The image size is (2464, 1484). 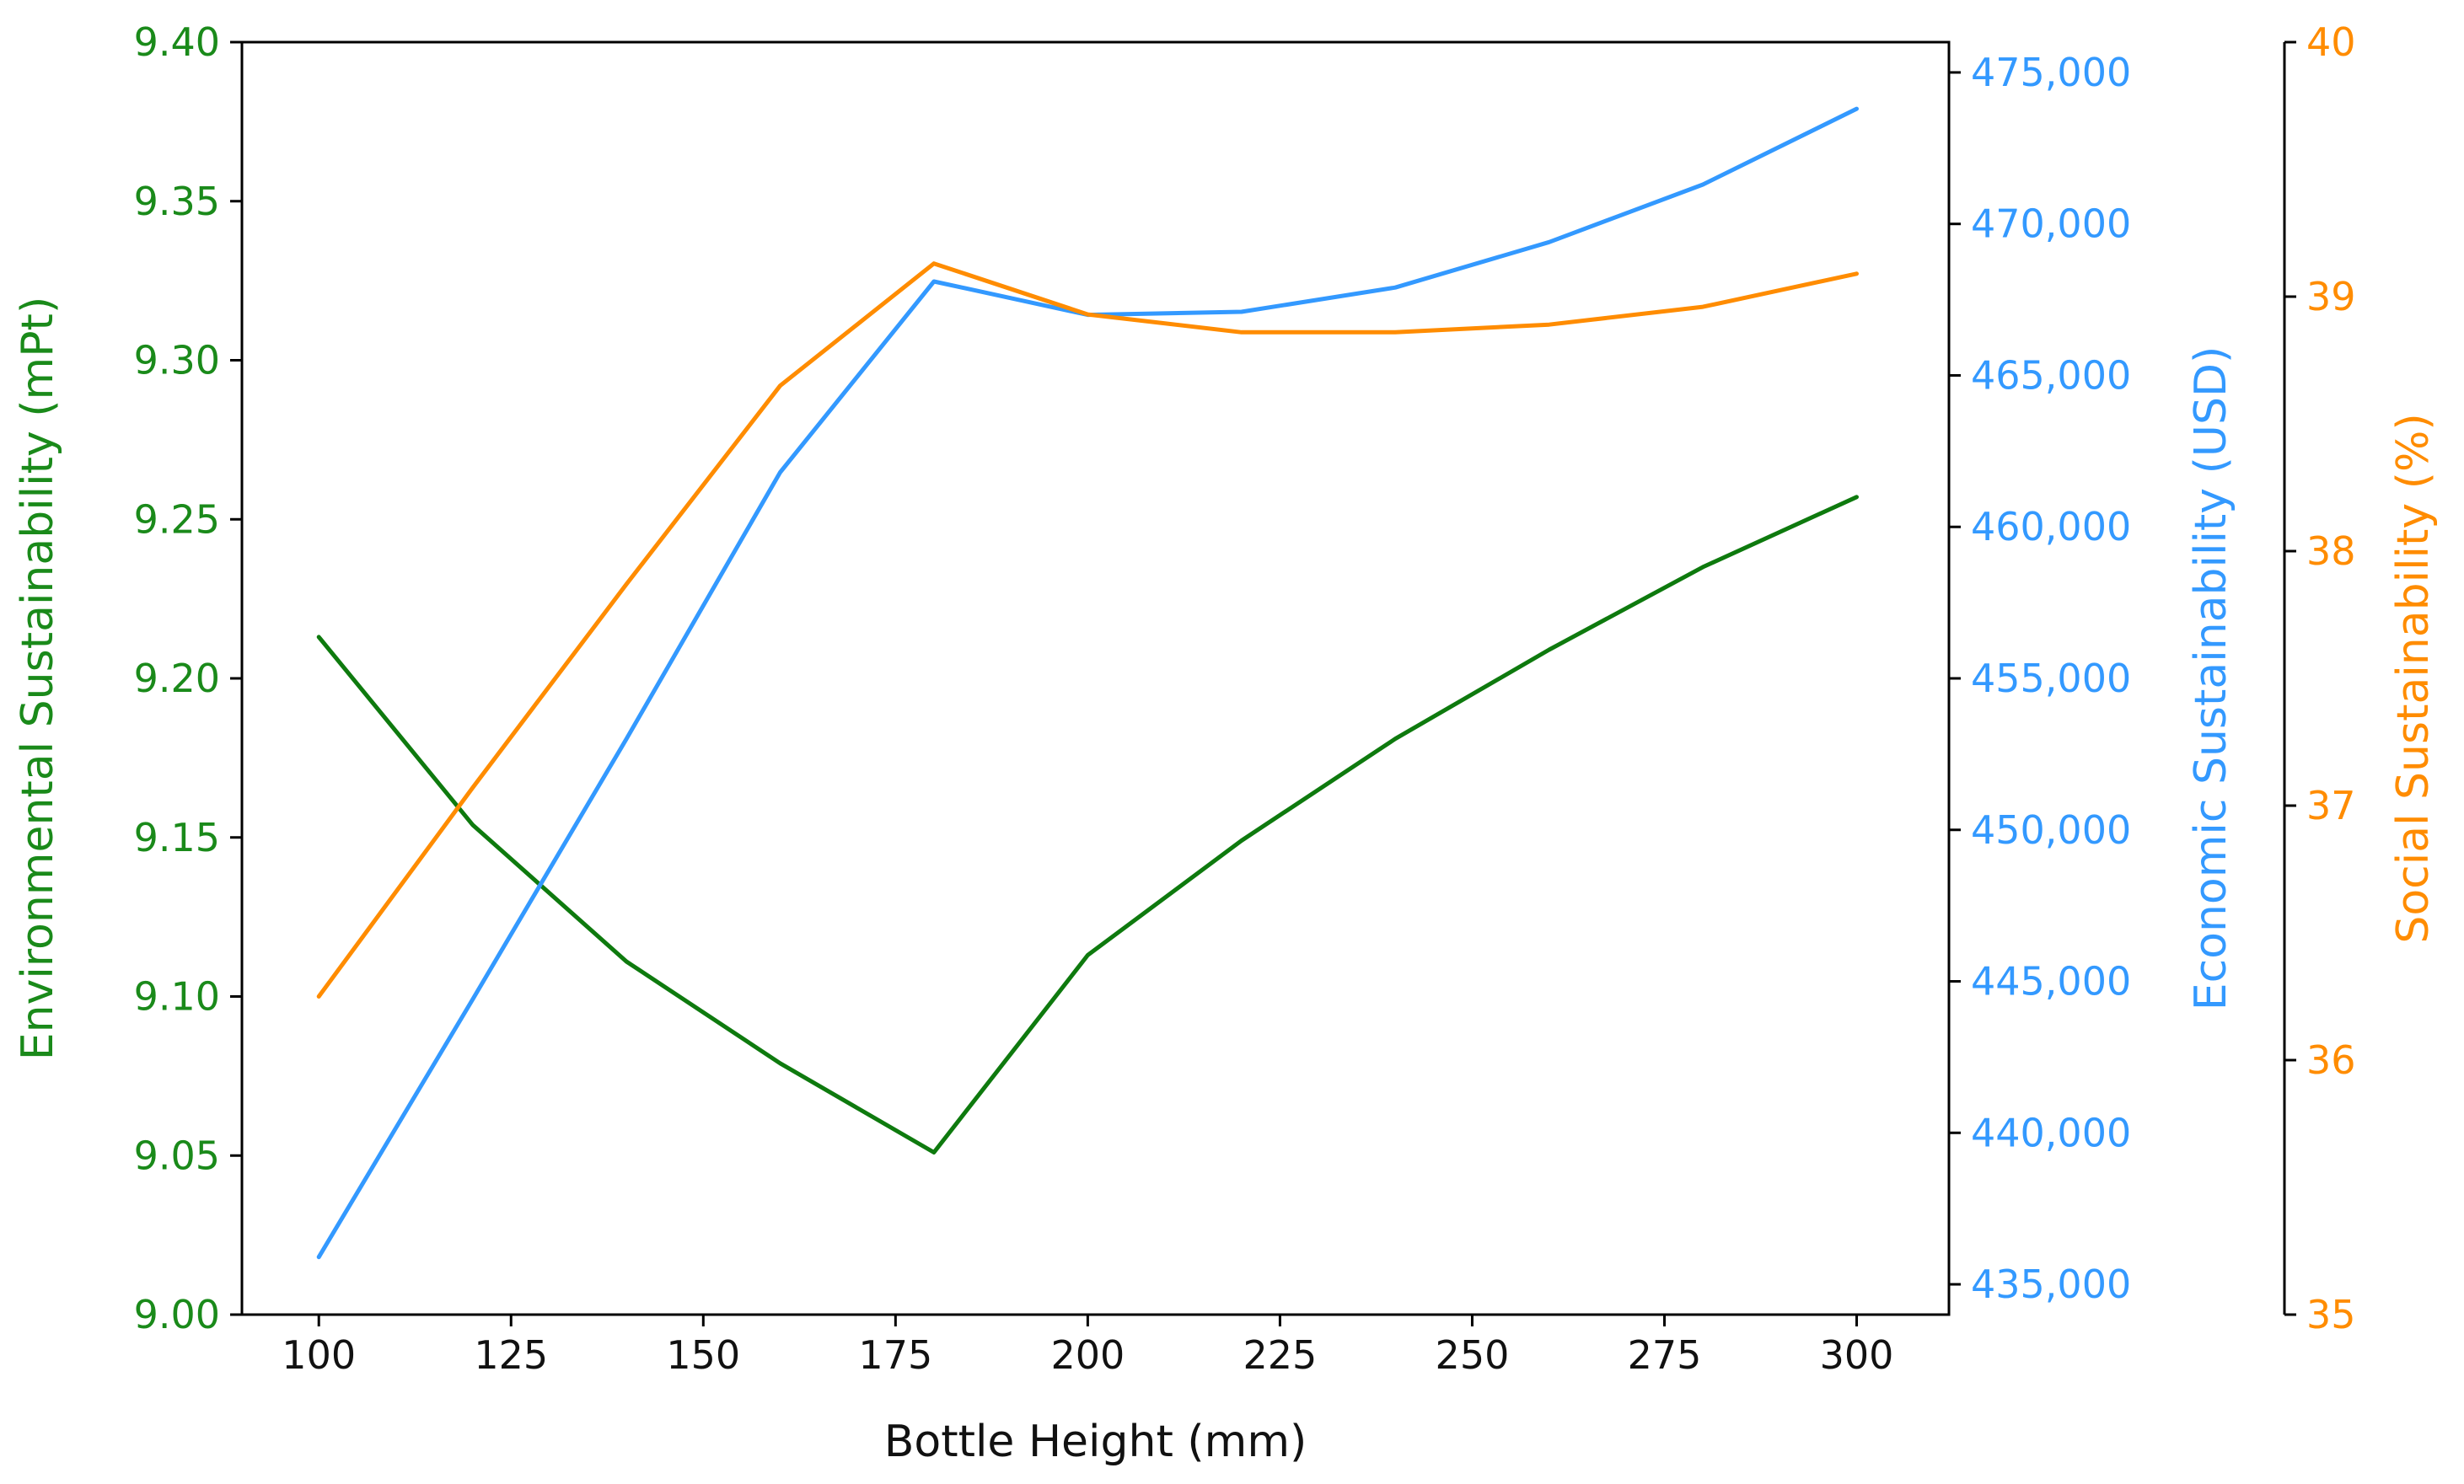 What do you see at coordinates (2051, 1285) in the screenshot?
I see `econ-tick-label: 435,000` at bounding box center [2051, 1285].